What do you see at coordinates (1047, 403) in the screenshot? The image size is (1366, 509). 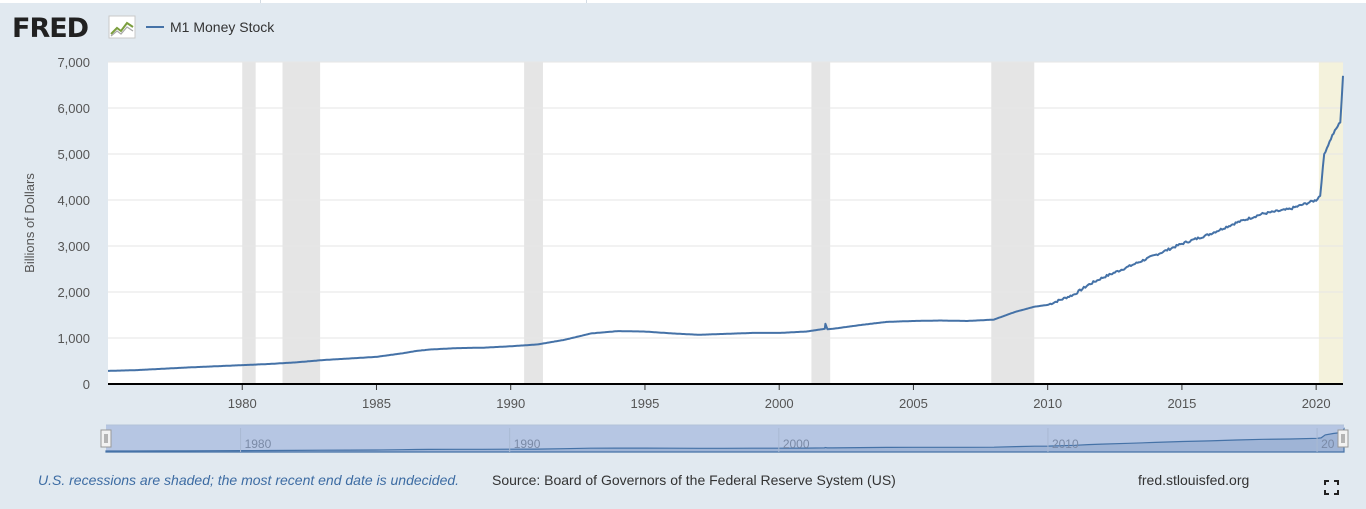 I see `x-tick-label: 2010` at bounding box center [1047, 403].